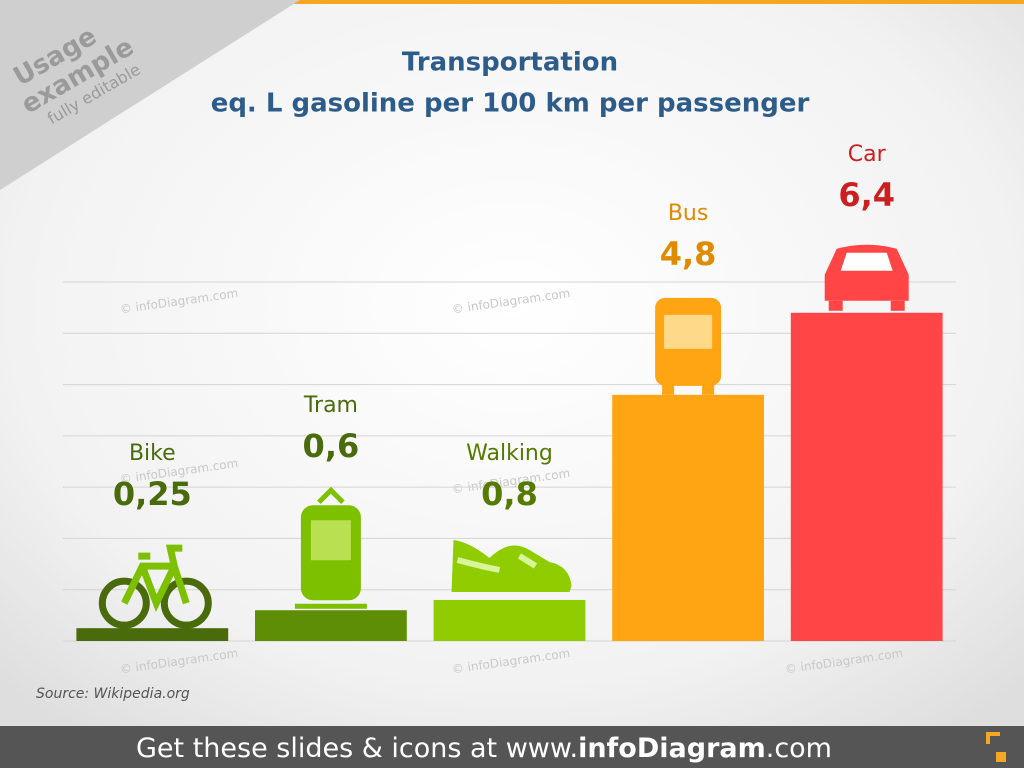  Describe the element at coordinates (510, 63) in the screenshot. I see `chart-title: Transportation` at that location.